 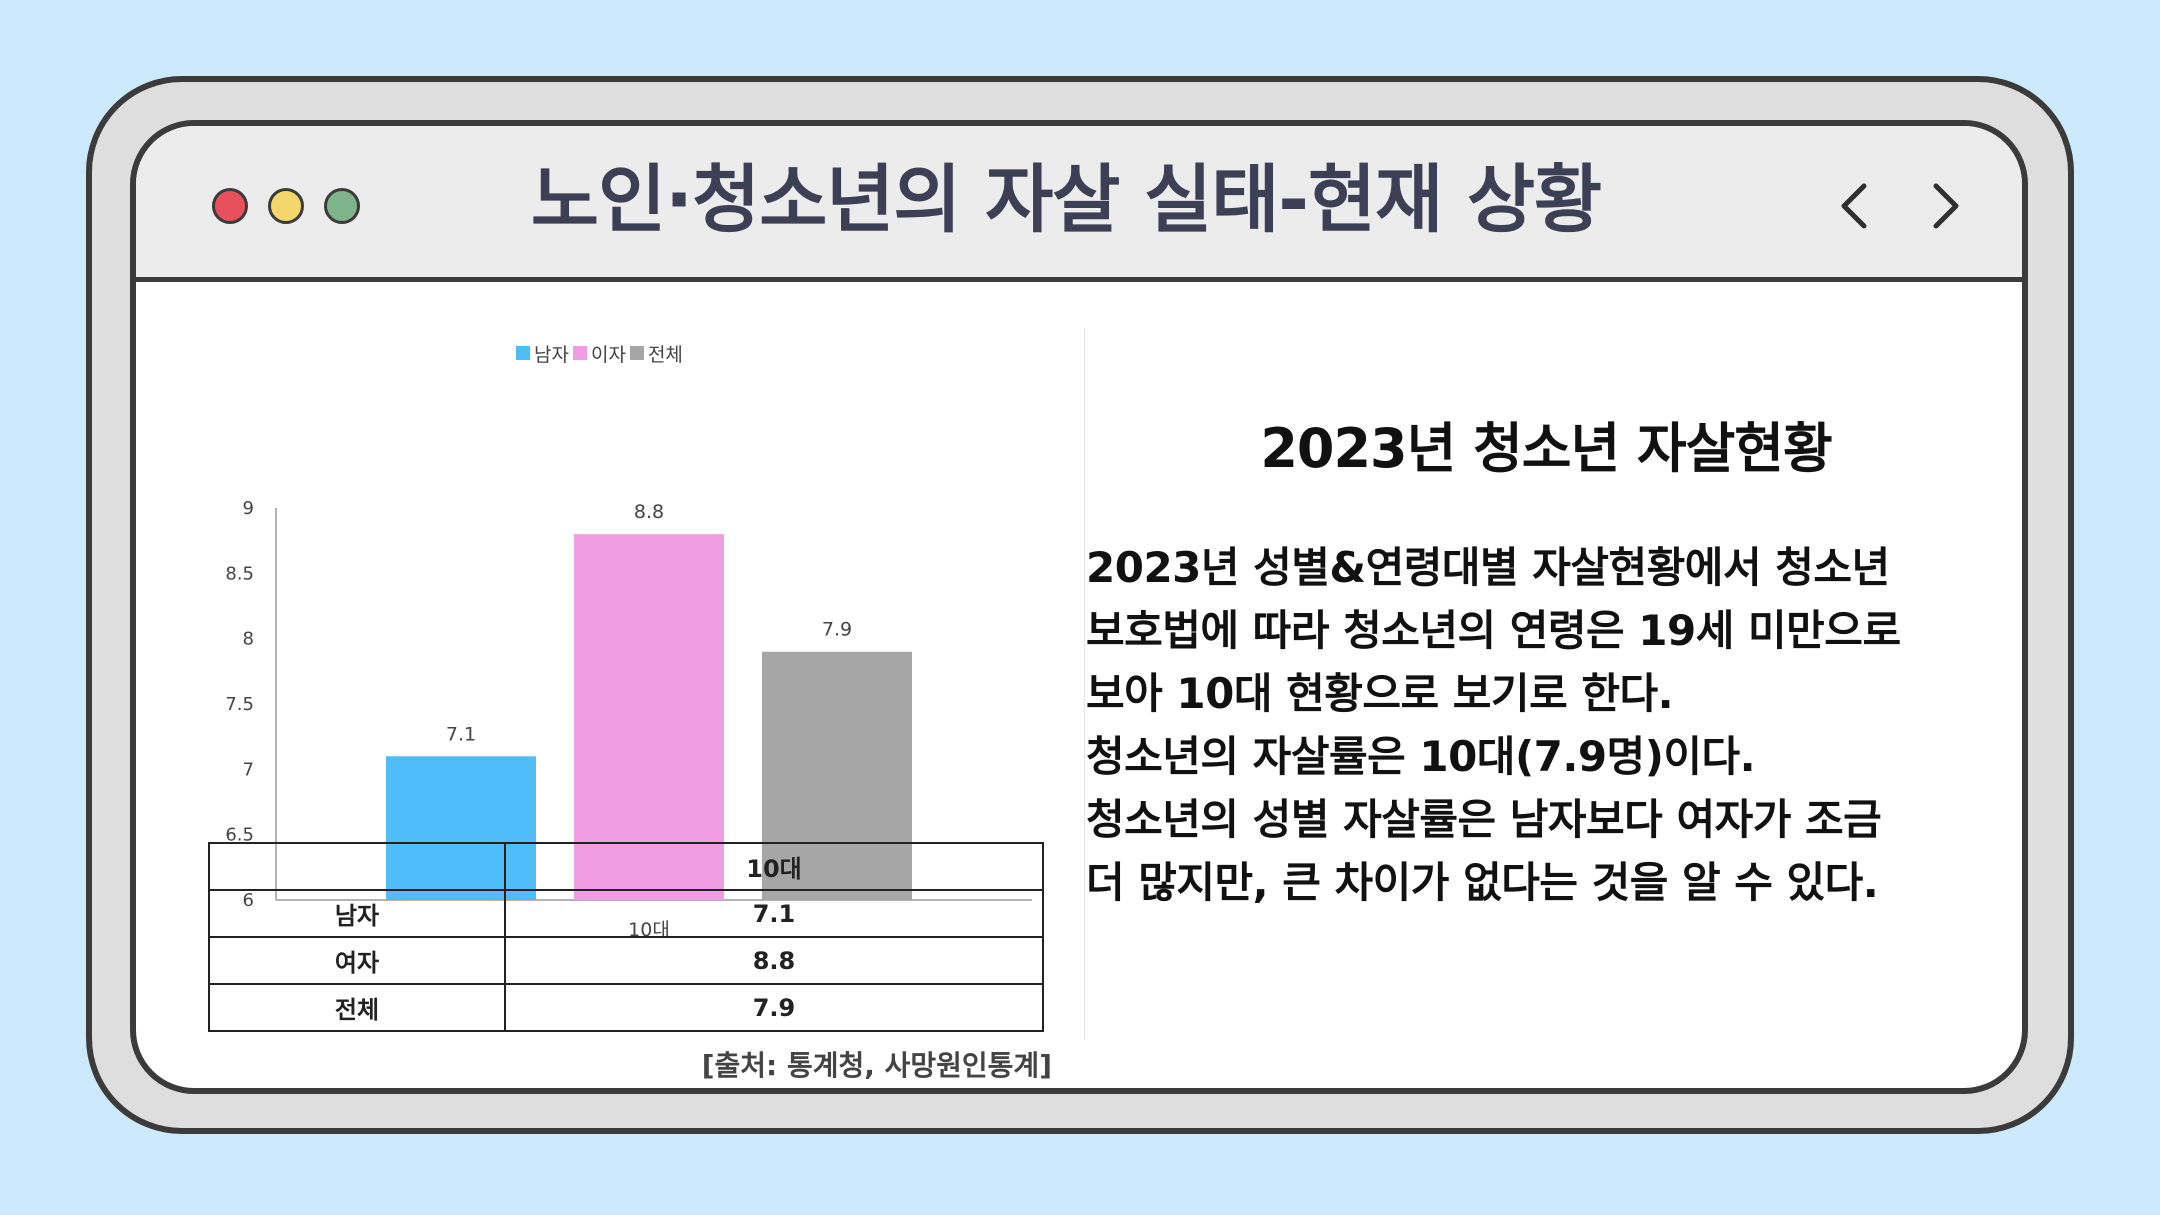 What do you see at coordinates (248, 639) in the screenshot?
I see `y-tick-label: 8` at bounding box center [248, 639].